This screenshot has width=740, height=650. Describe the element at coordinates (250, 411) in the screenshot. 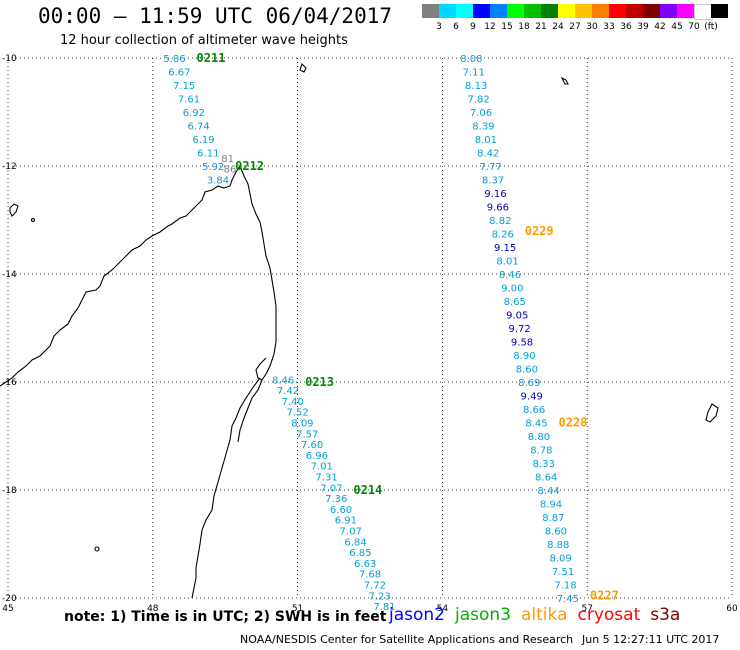

I see `madagascar-east-lower` at that location.